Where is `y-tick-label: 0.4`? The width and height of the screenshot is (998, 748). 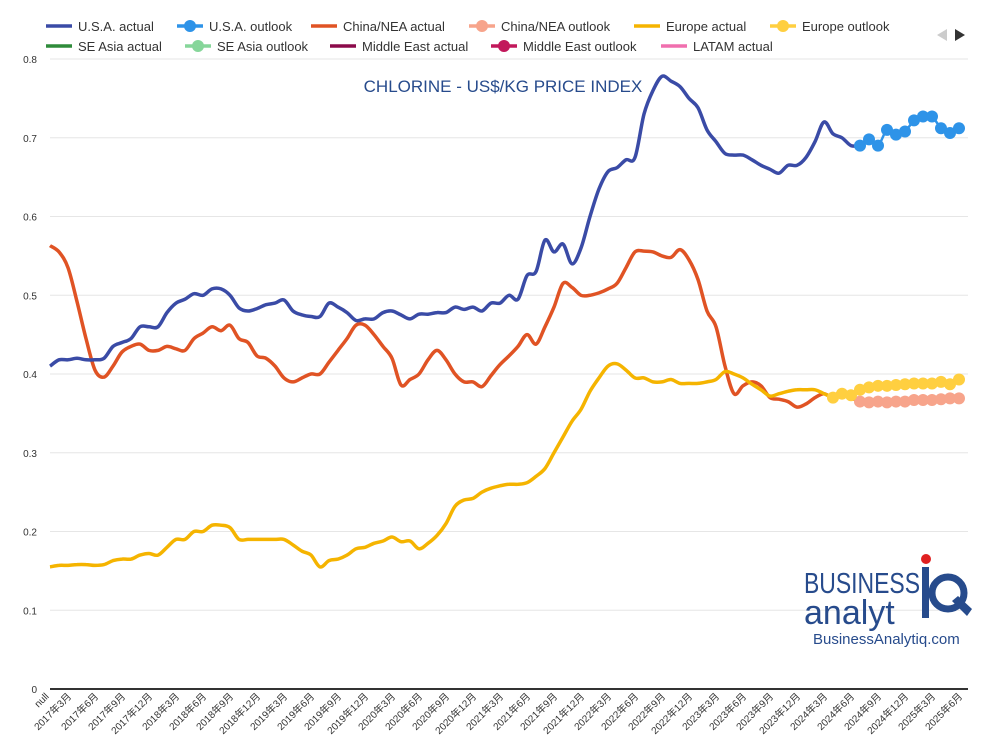 y-tick-label: 0.4 is located at coordinates (30, 375).